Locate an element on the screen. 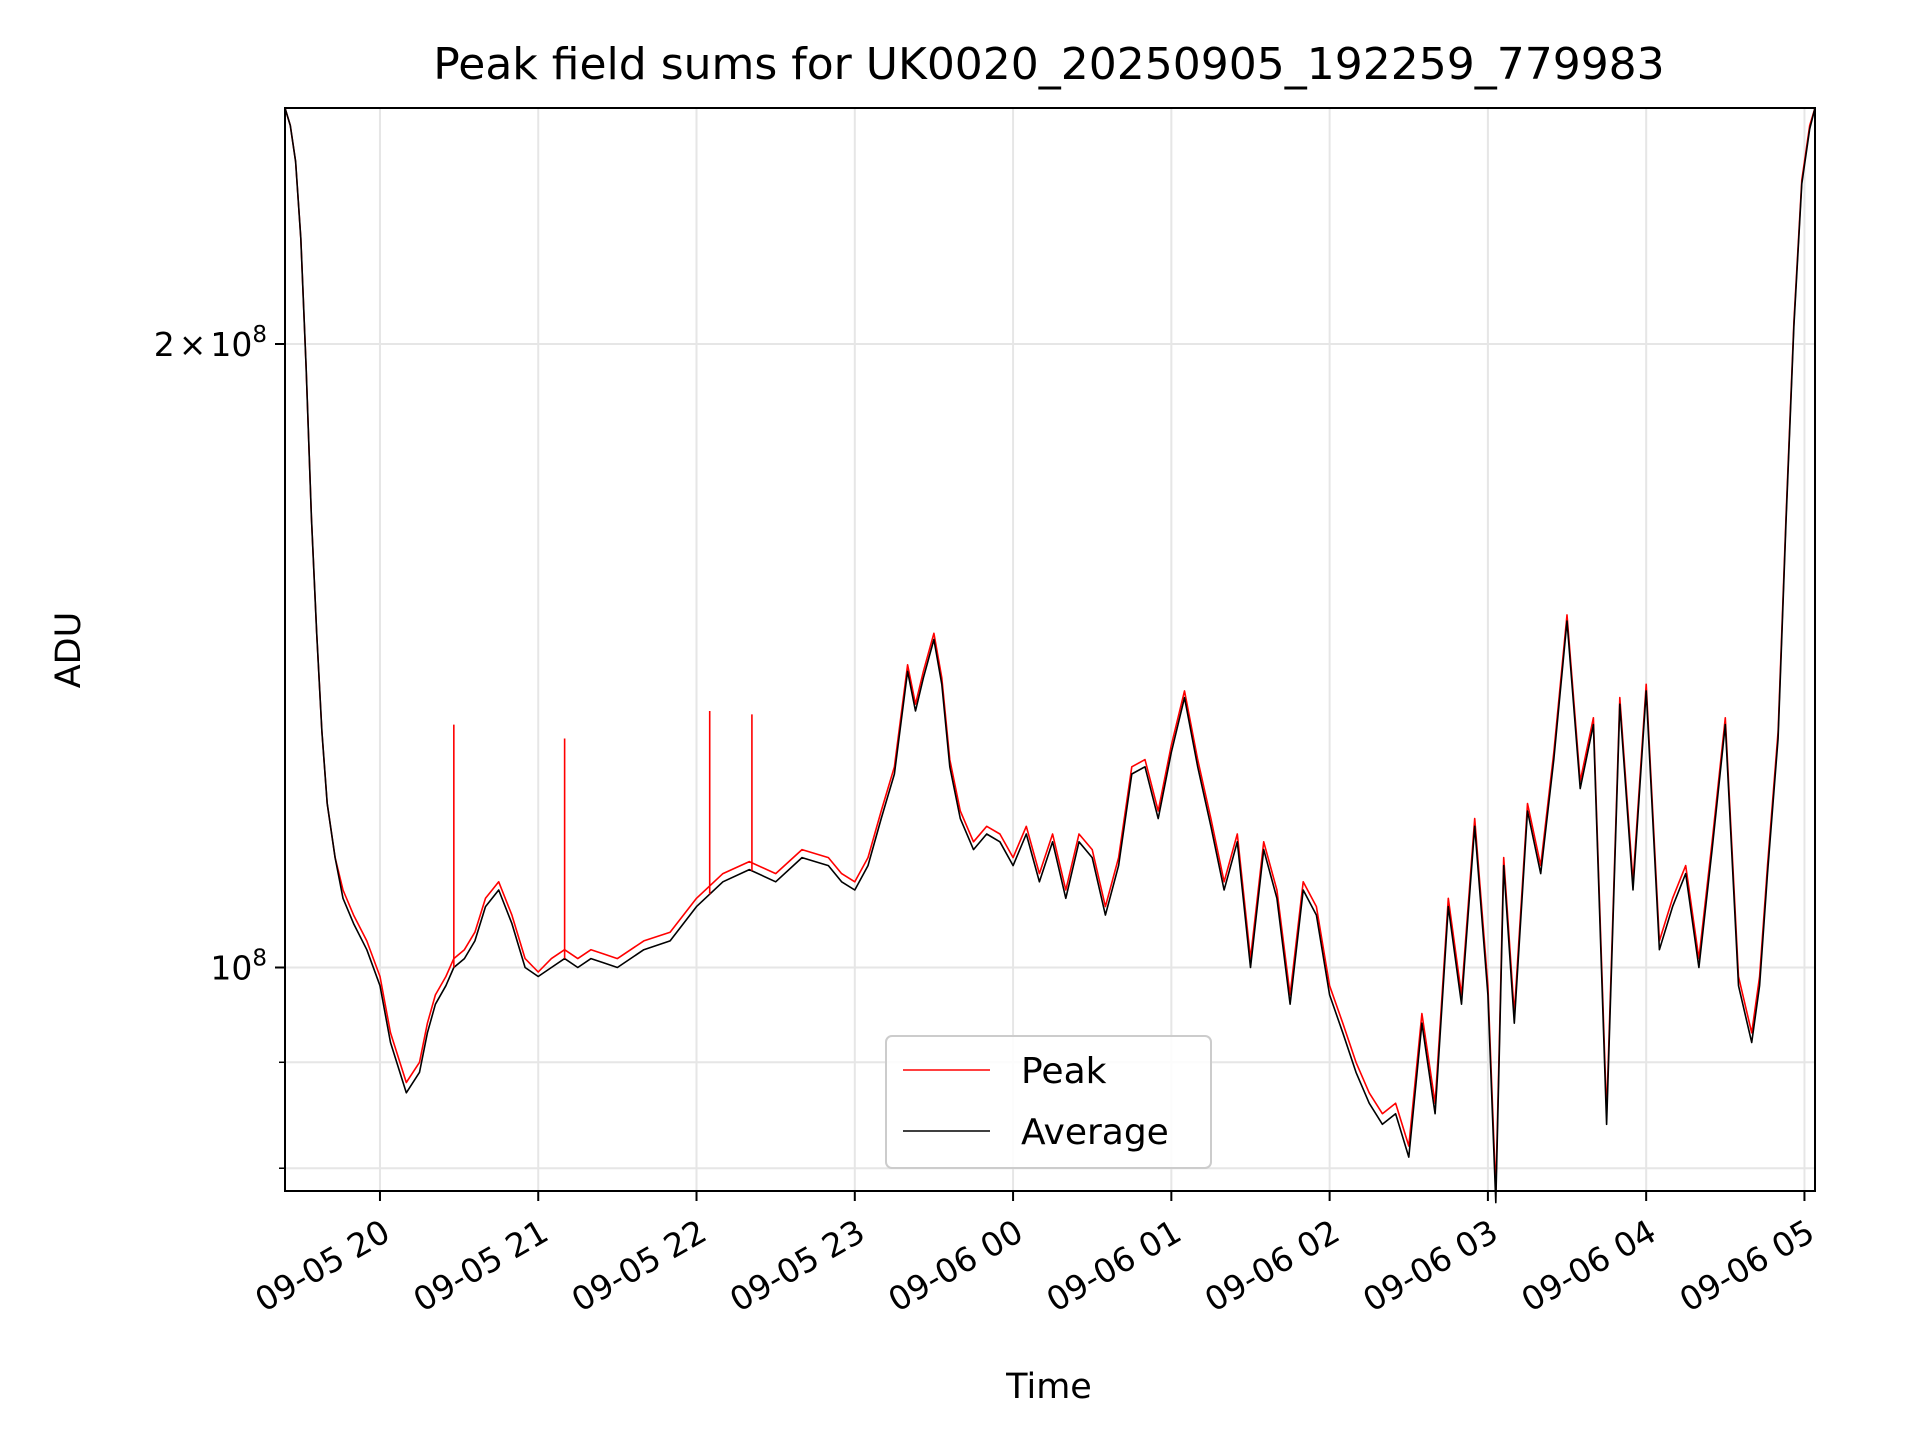 This screenshot has height=1440, width=1920. y-axis-title: ADU is located at coordinates (69, 650).